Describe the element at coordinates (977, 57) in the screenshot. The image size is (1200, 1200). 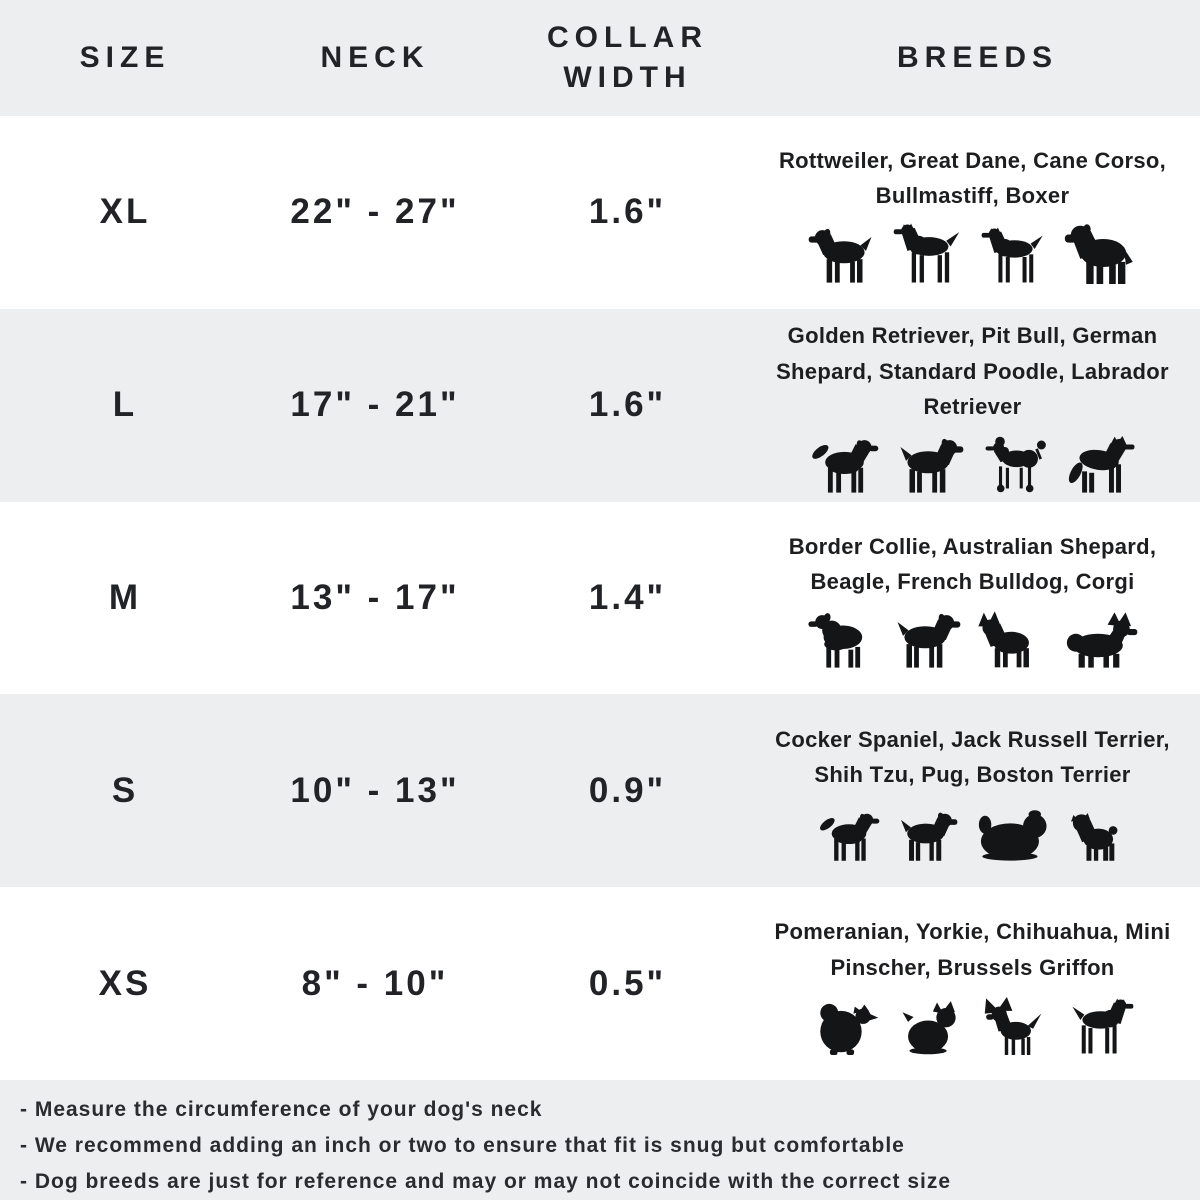
I see `header-breeds: BREEDS` at that location.